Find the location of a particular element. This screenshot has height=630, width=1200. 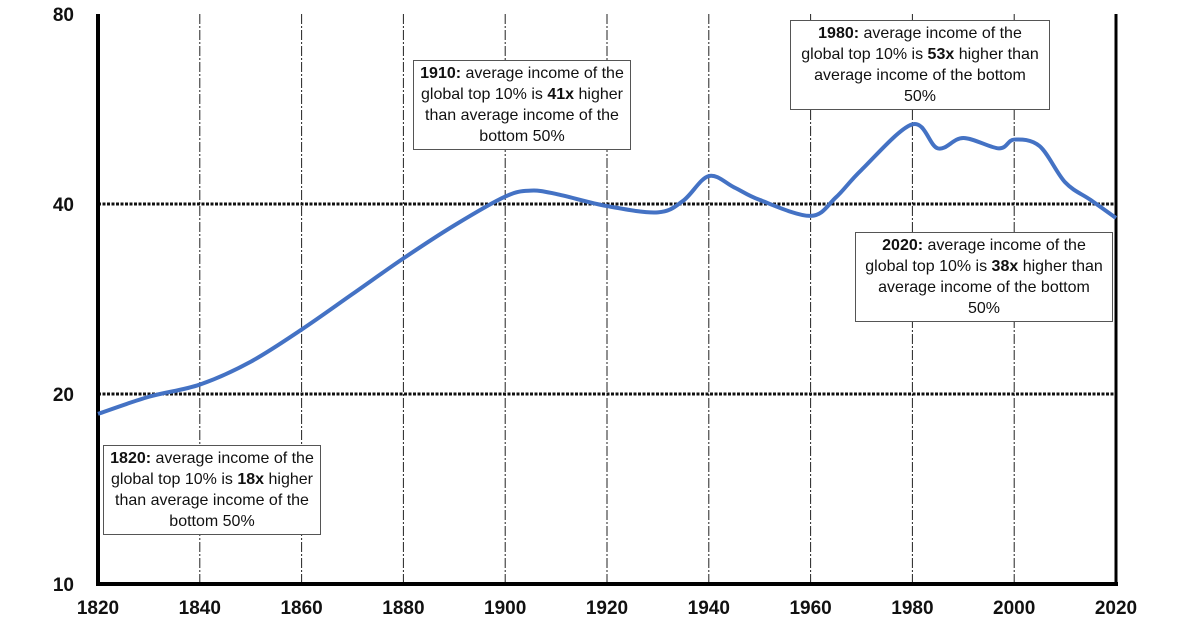

x-tick-label: 1940 is located at coordinates (709, 608).